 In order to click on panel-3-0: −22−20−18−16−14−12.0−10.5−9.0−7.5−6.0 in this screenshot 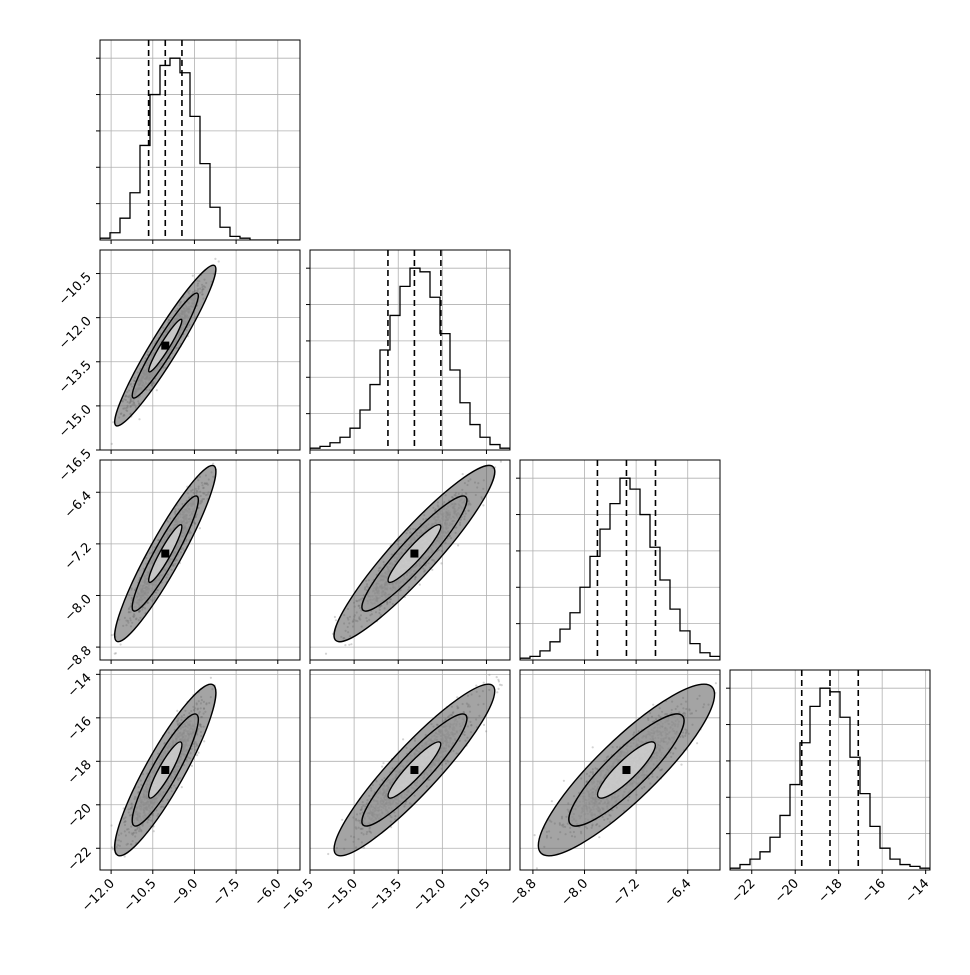, I will do `click(182, 792)`.